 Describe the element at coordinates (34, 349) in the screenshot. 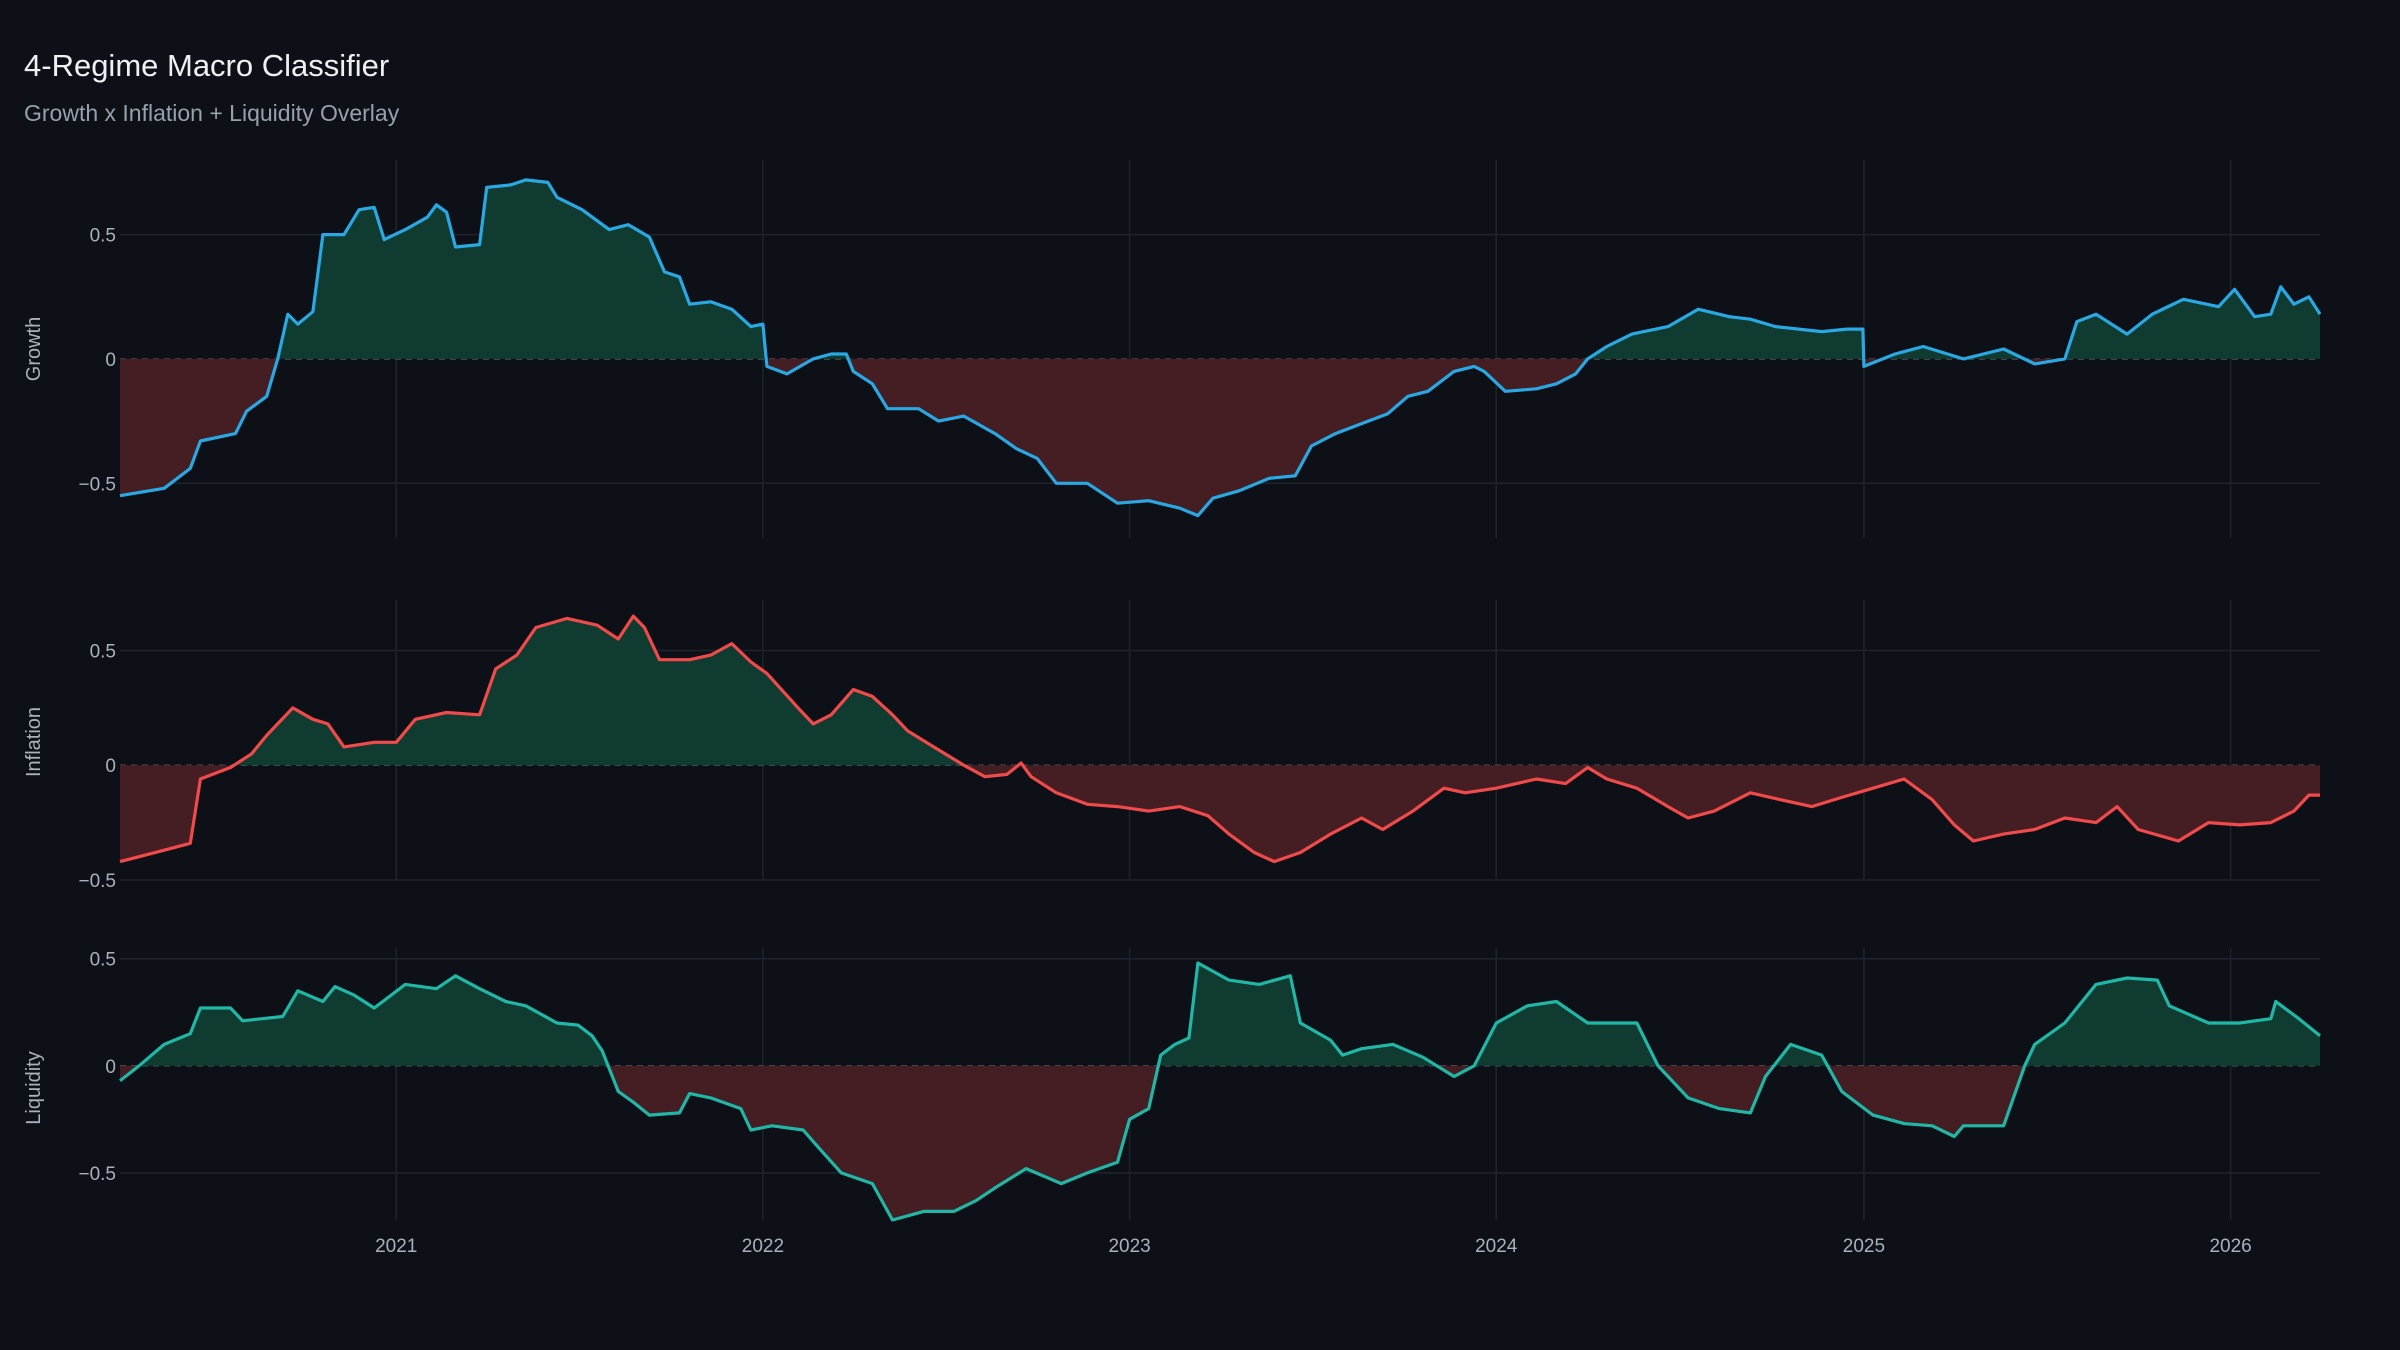

I see `growth-axis-label: Growth` at that location.